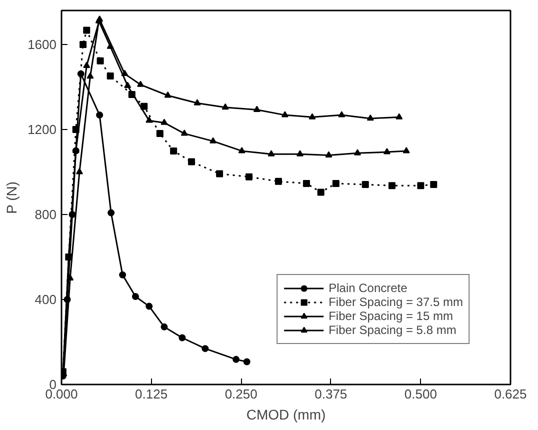 The width and height of the screenshot is (538, 430). Describe the element at coordinates (12, 197) in the screenshot. I see `y-axis-title: P (N)` at that location.